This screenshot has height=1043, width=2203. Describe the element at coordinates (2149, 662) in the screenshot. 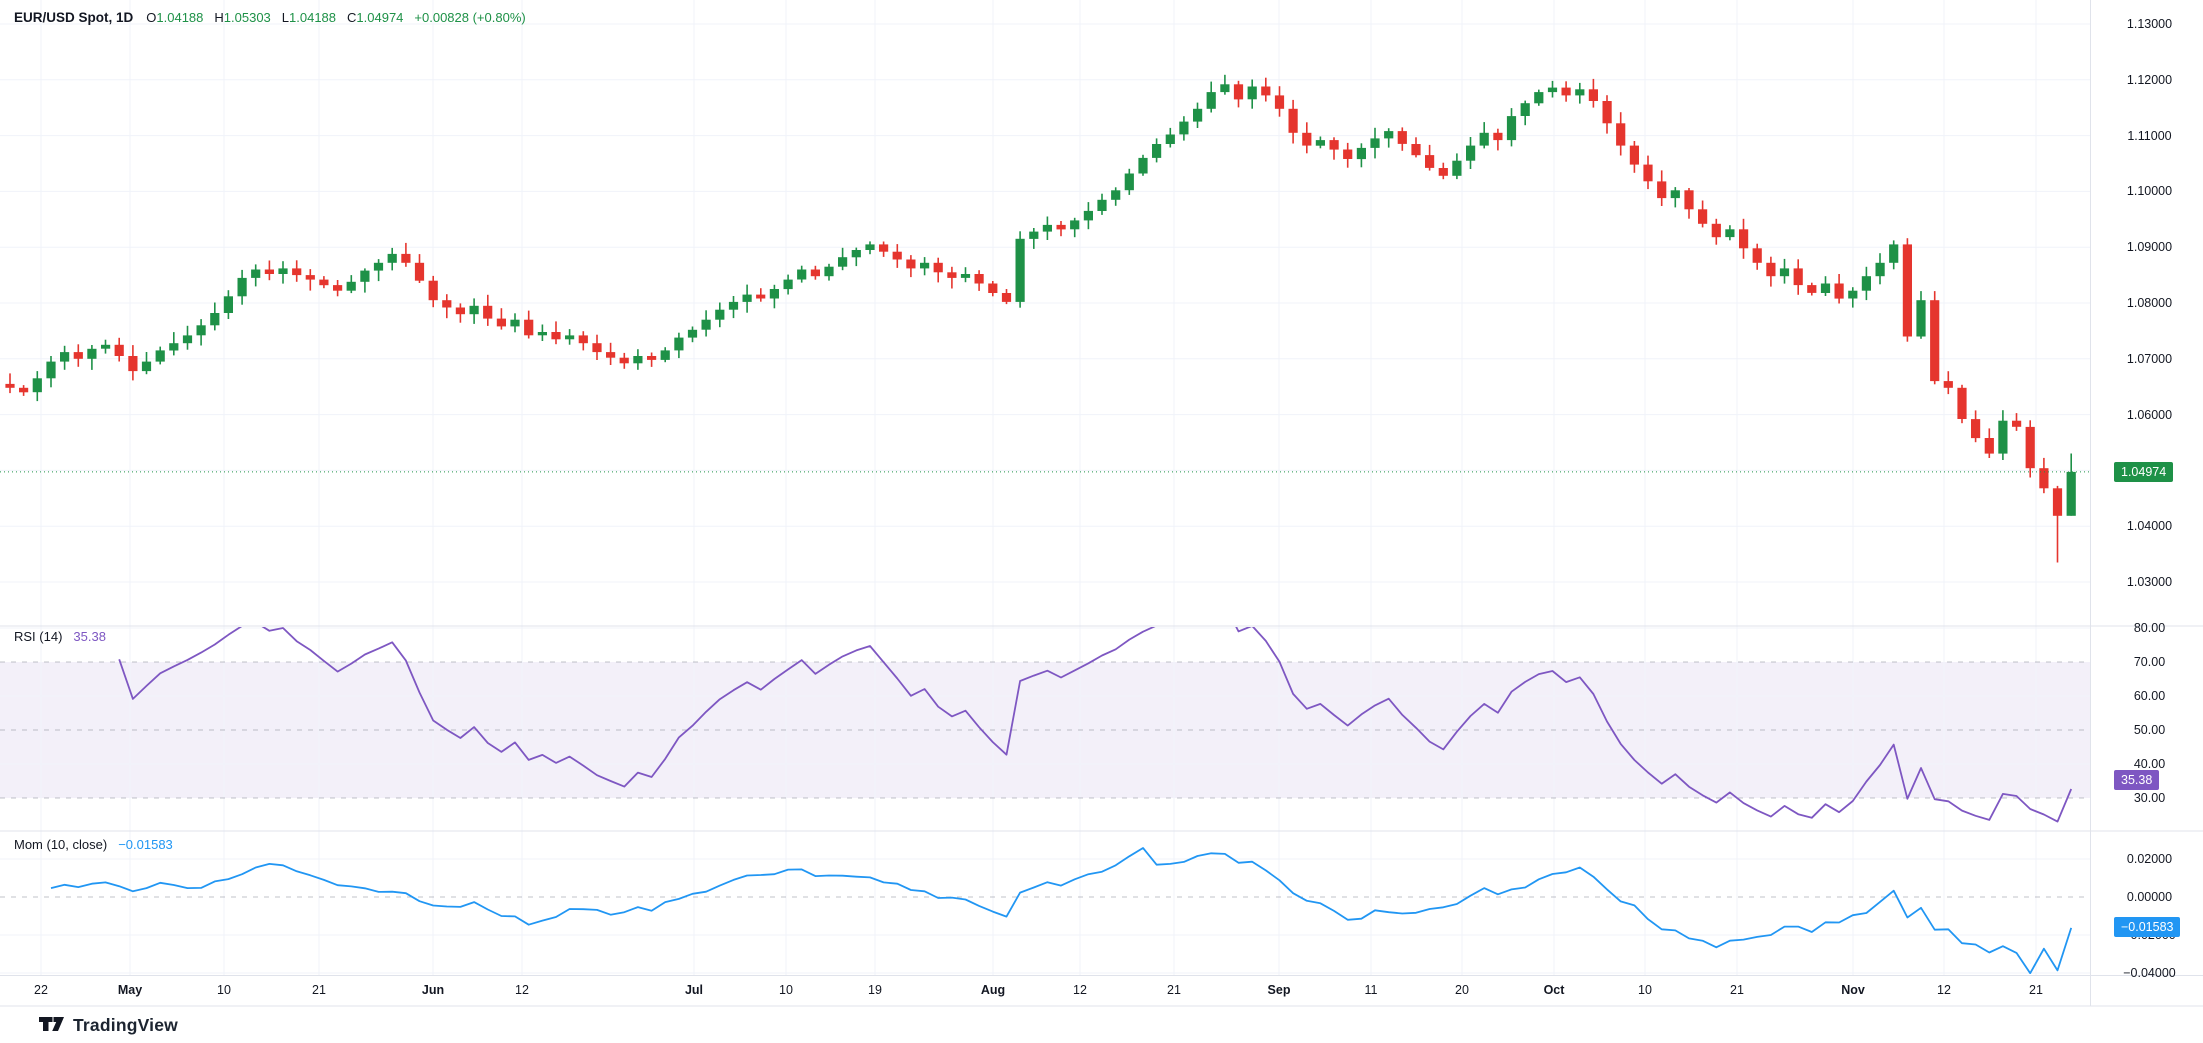

I see `rsi-axis-label: 70.00` at that location.